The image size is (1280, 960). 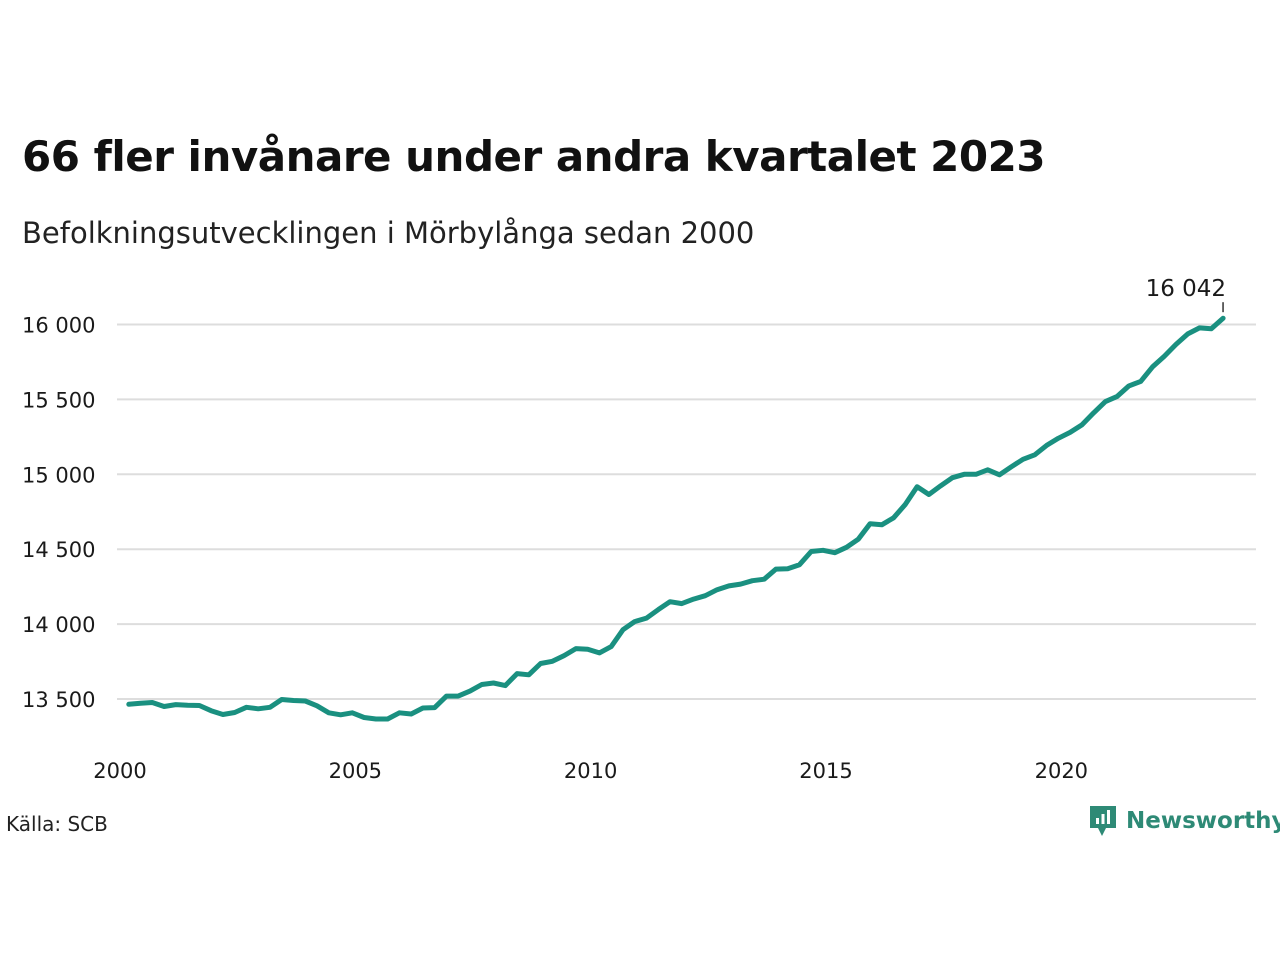 I want to click on end-value-label: 16 042, so click(x=1186, y=289).